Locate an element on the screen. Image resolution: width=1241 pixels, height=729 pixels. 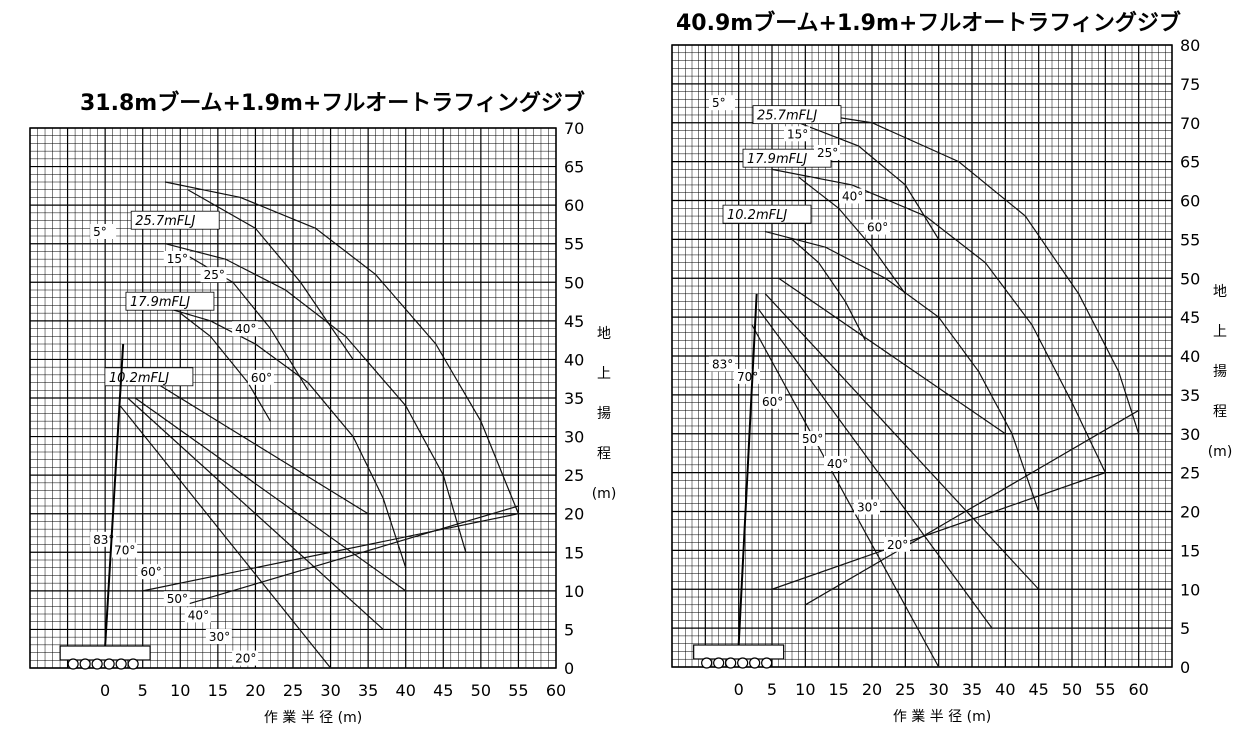
y-tick-label: 15 is located at coordinates (1190, 550).